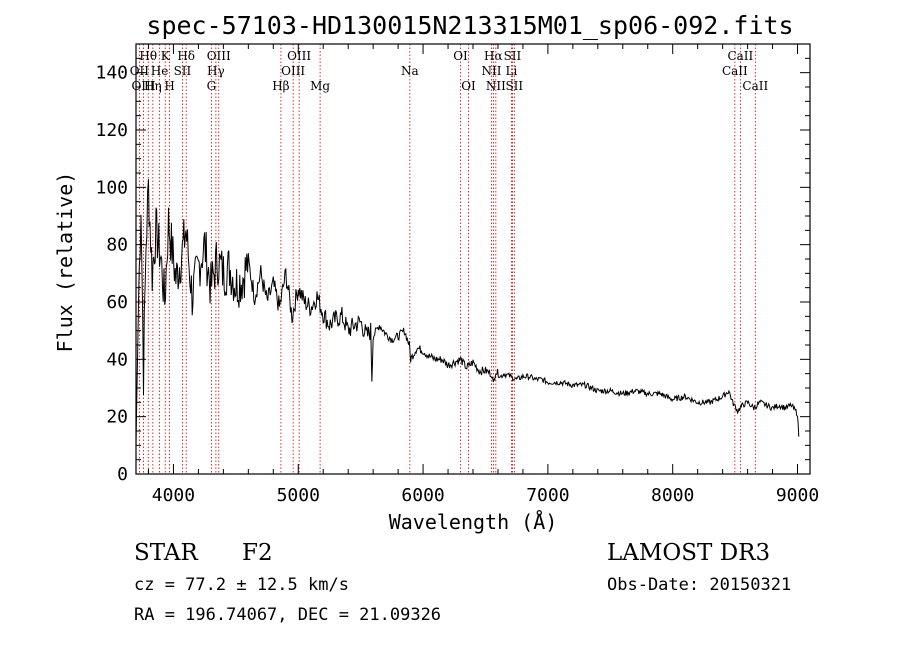  I want to click on line-label-15: Mg, so click(320, 86).